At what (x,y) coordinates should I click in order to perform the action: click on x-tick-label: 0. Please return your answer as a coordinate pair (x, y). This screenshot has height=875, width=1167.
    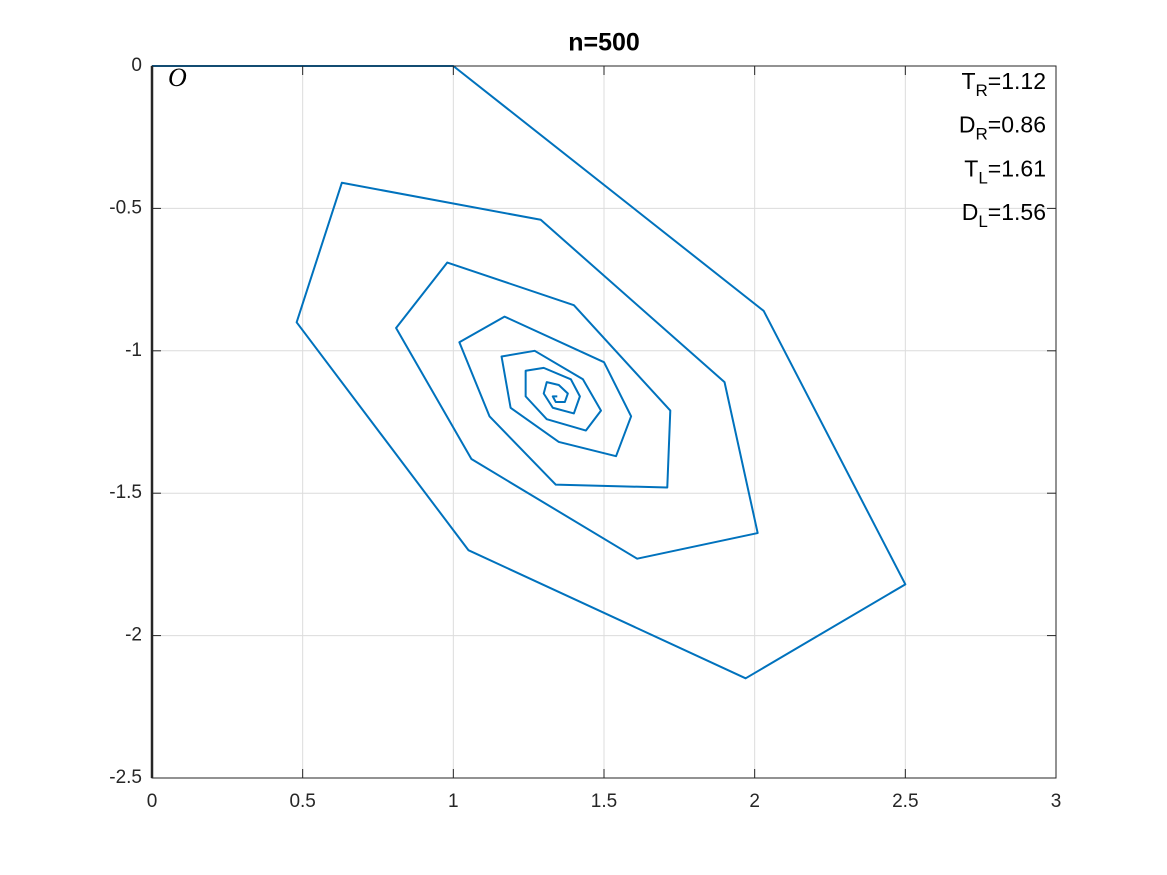
    Looking at the image, I should click on (152, 801).